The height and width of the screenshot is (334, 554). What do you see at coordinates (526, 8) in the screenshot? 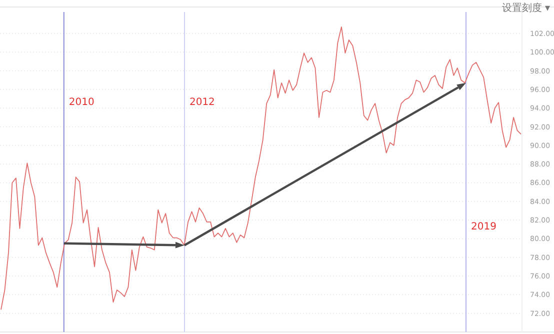
I see `annotation: 设置刻度 ▾` at bounding box center [526, 8].